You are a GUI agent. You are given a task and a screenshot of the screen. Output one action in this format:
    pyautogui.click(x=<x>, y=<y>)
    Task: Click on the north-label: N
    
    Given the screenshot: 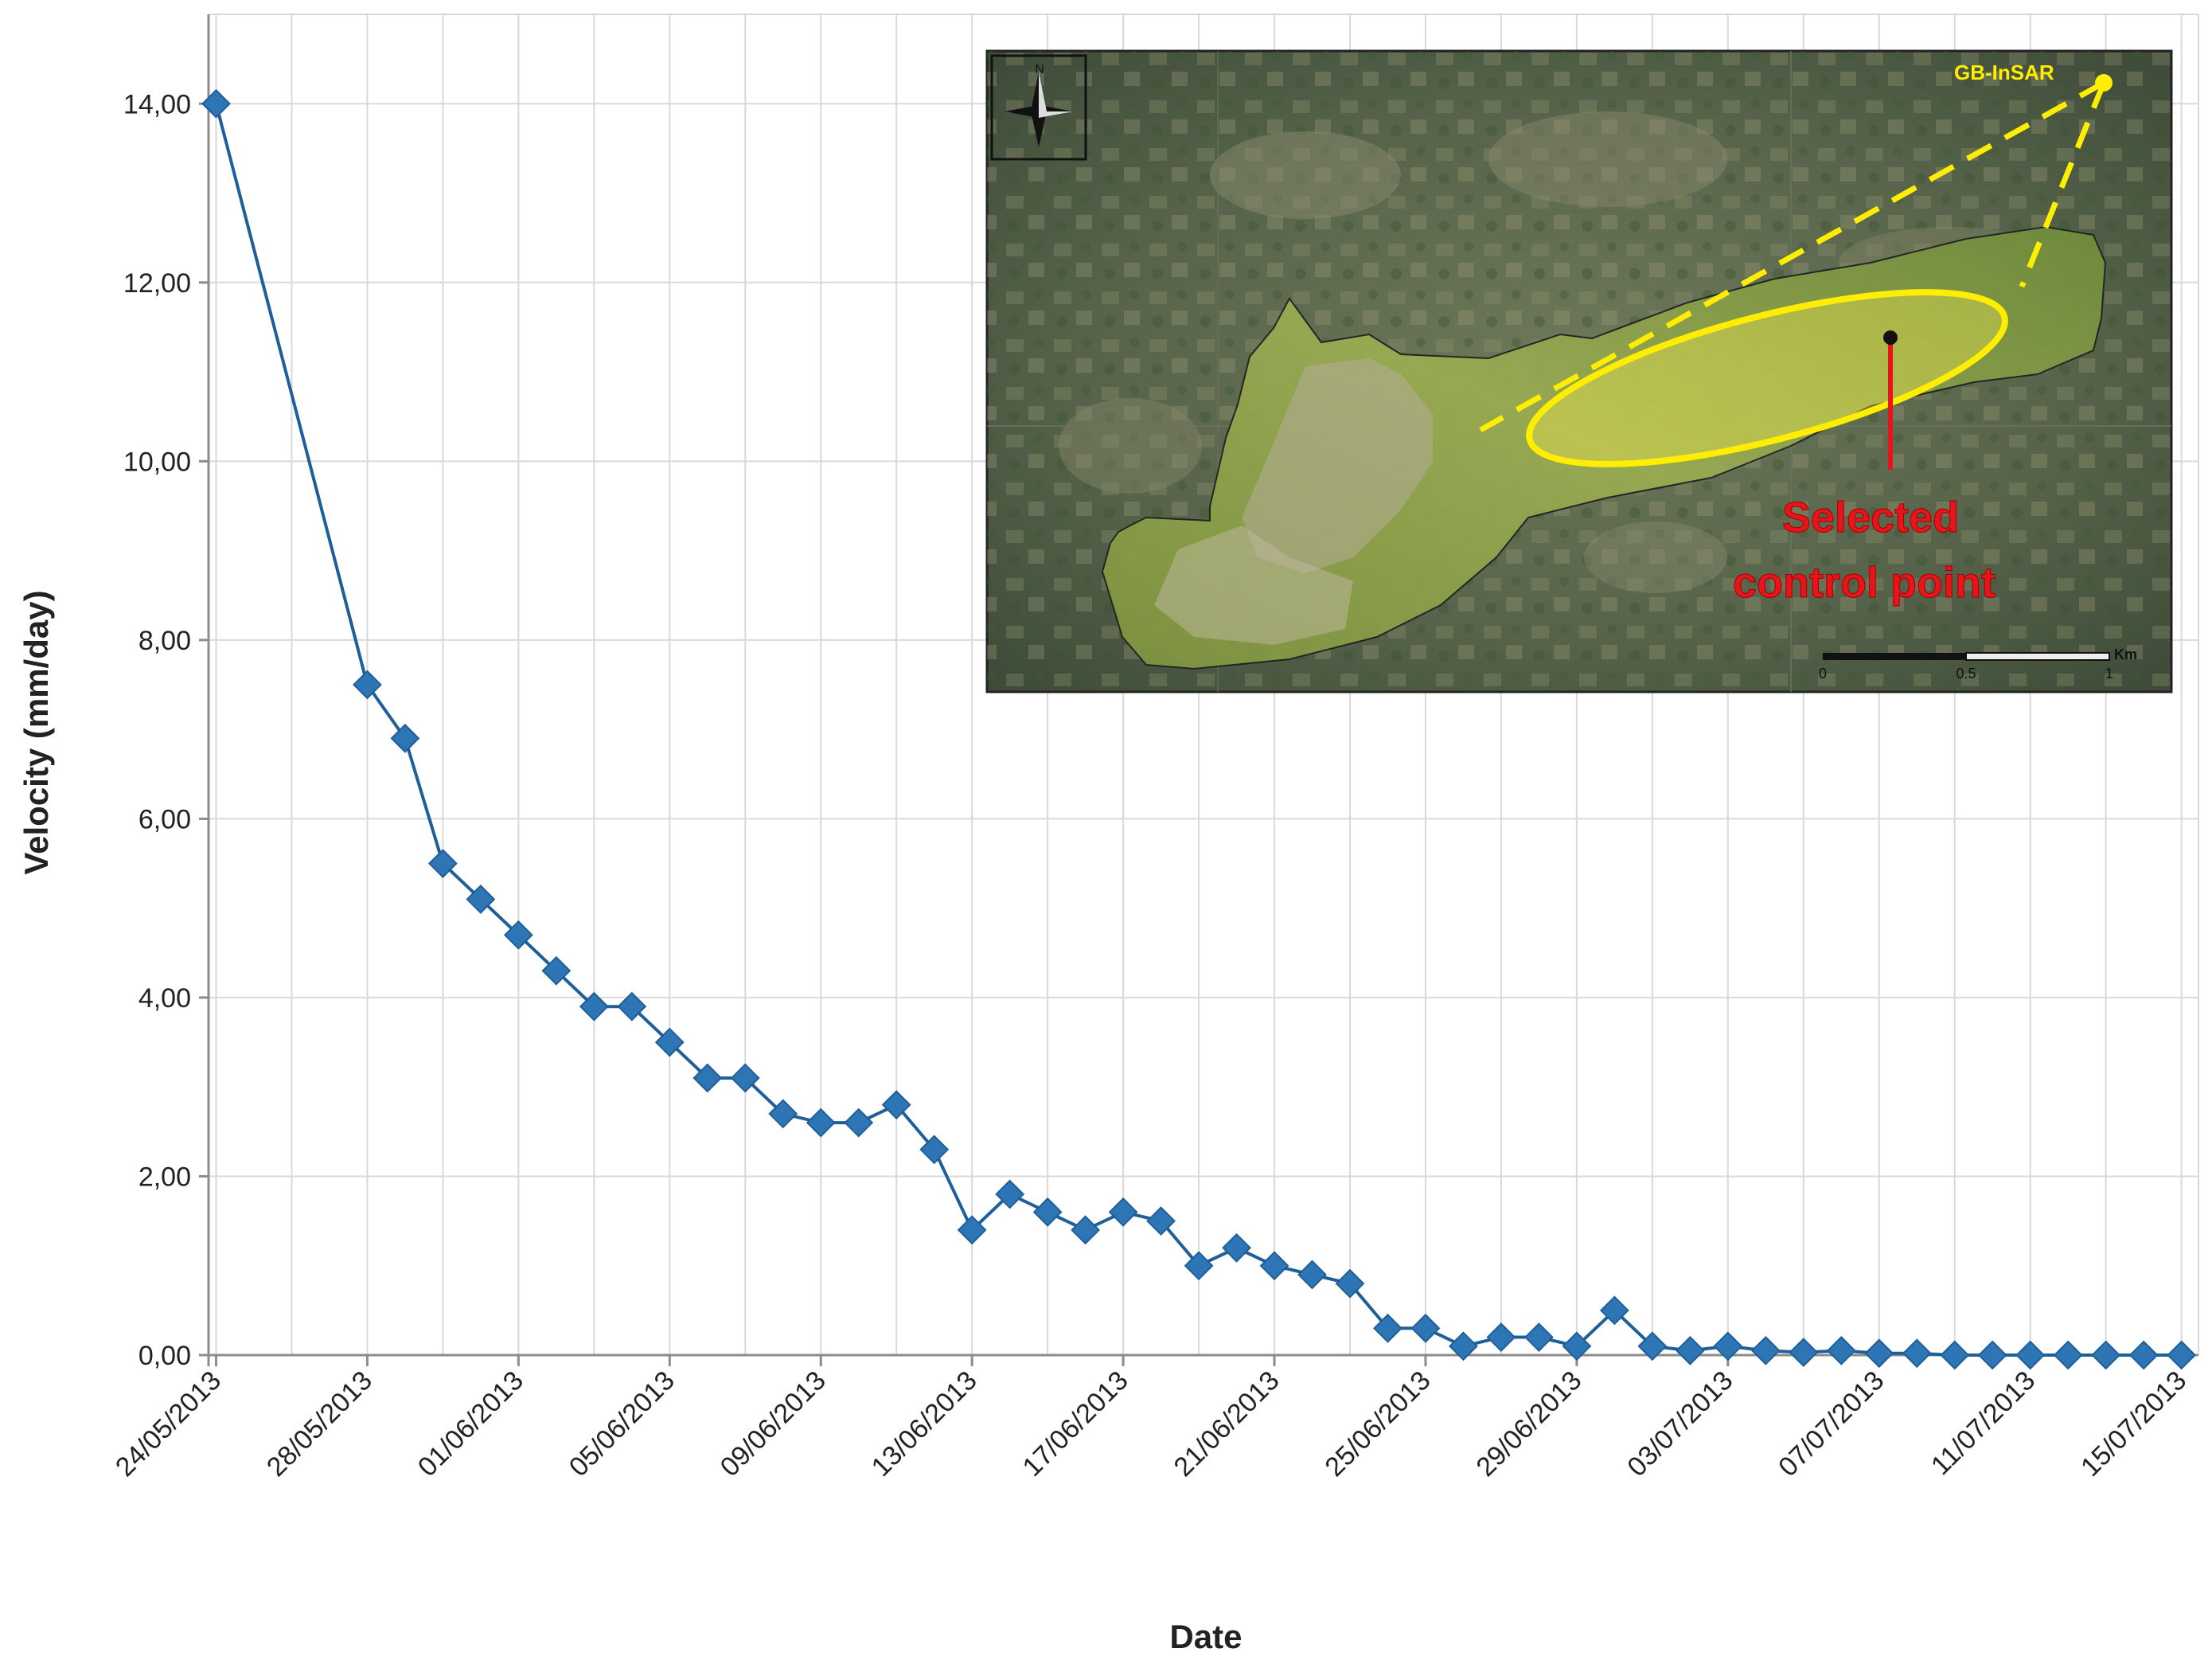 What is the action you would take?
    pyautogui.click(x=1040, y=69)
    